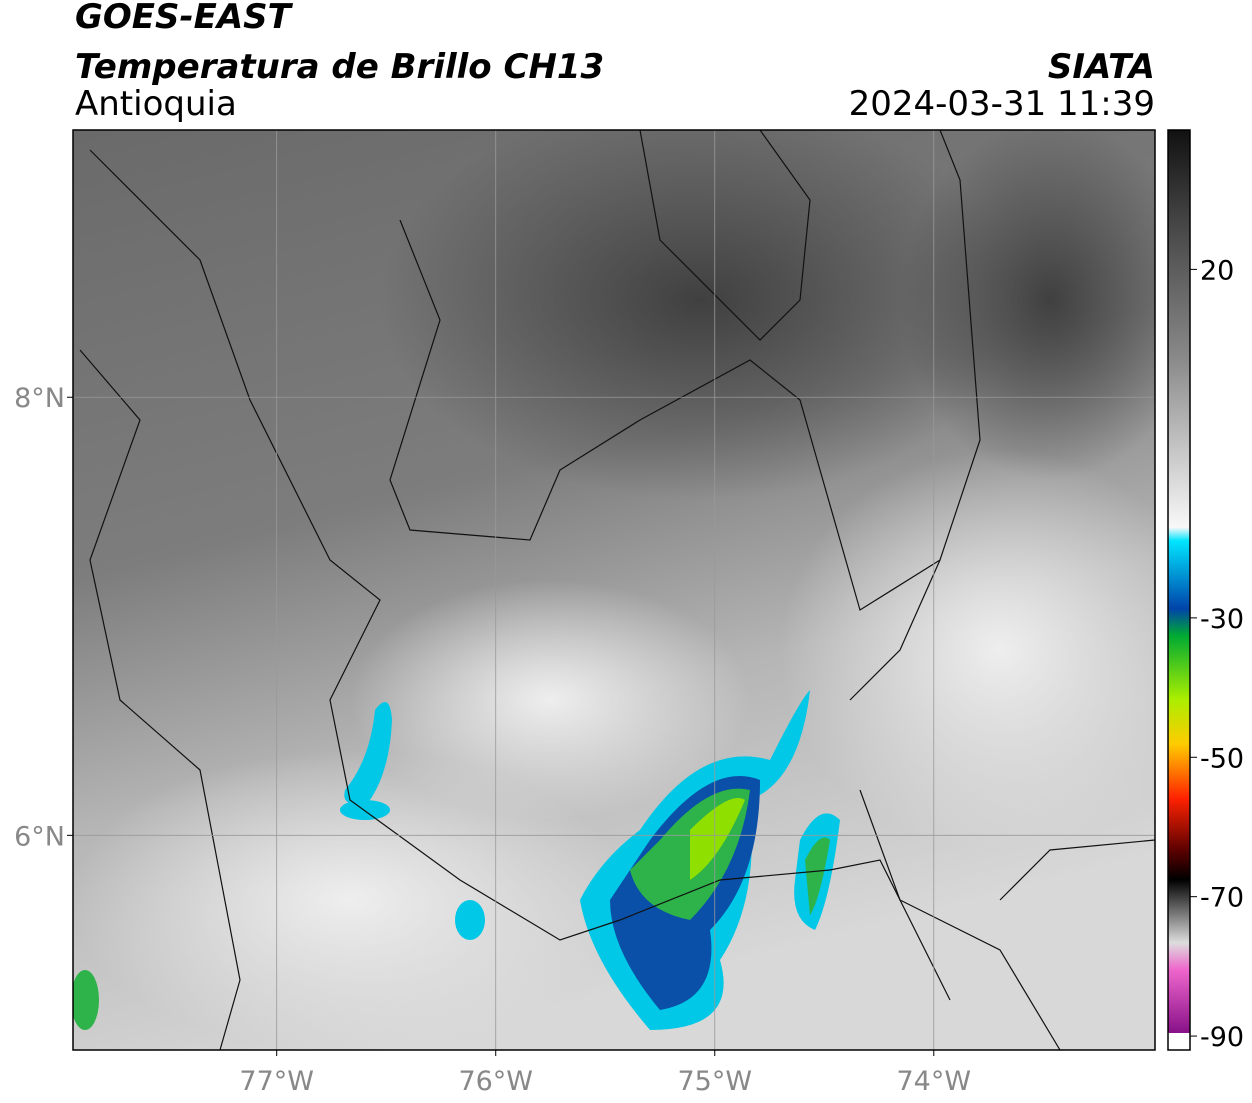 Image resolution: width=1252 pixels, height=1103 pixels. What do you see at coordinates (934, 1081) in the screenshot?
I see `x-tick-label: 74°W` at bounding box center [934, 1081].